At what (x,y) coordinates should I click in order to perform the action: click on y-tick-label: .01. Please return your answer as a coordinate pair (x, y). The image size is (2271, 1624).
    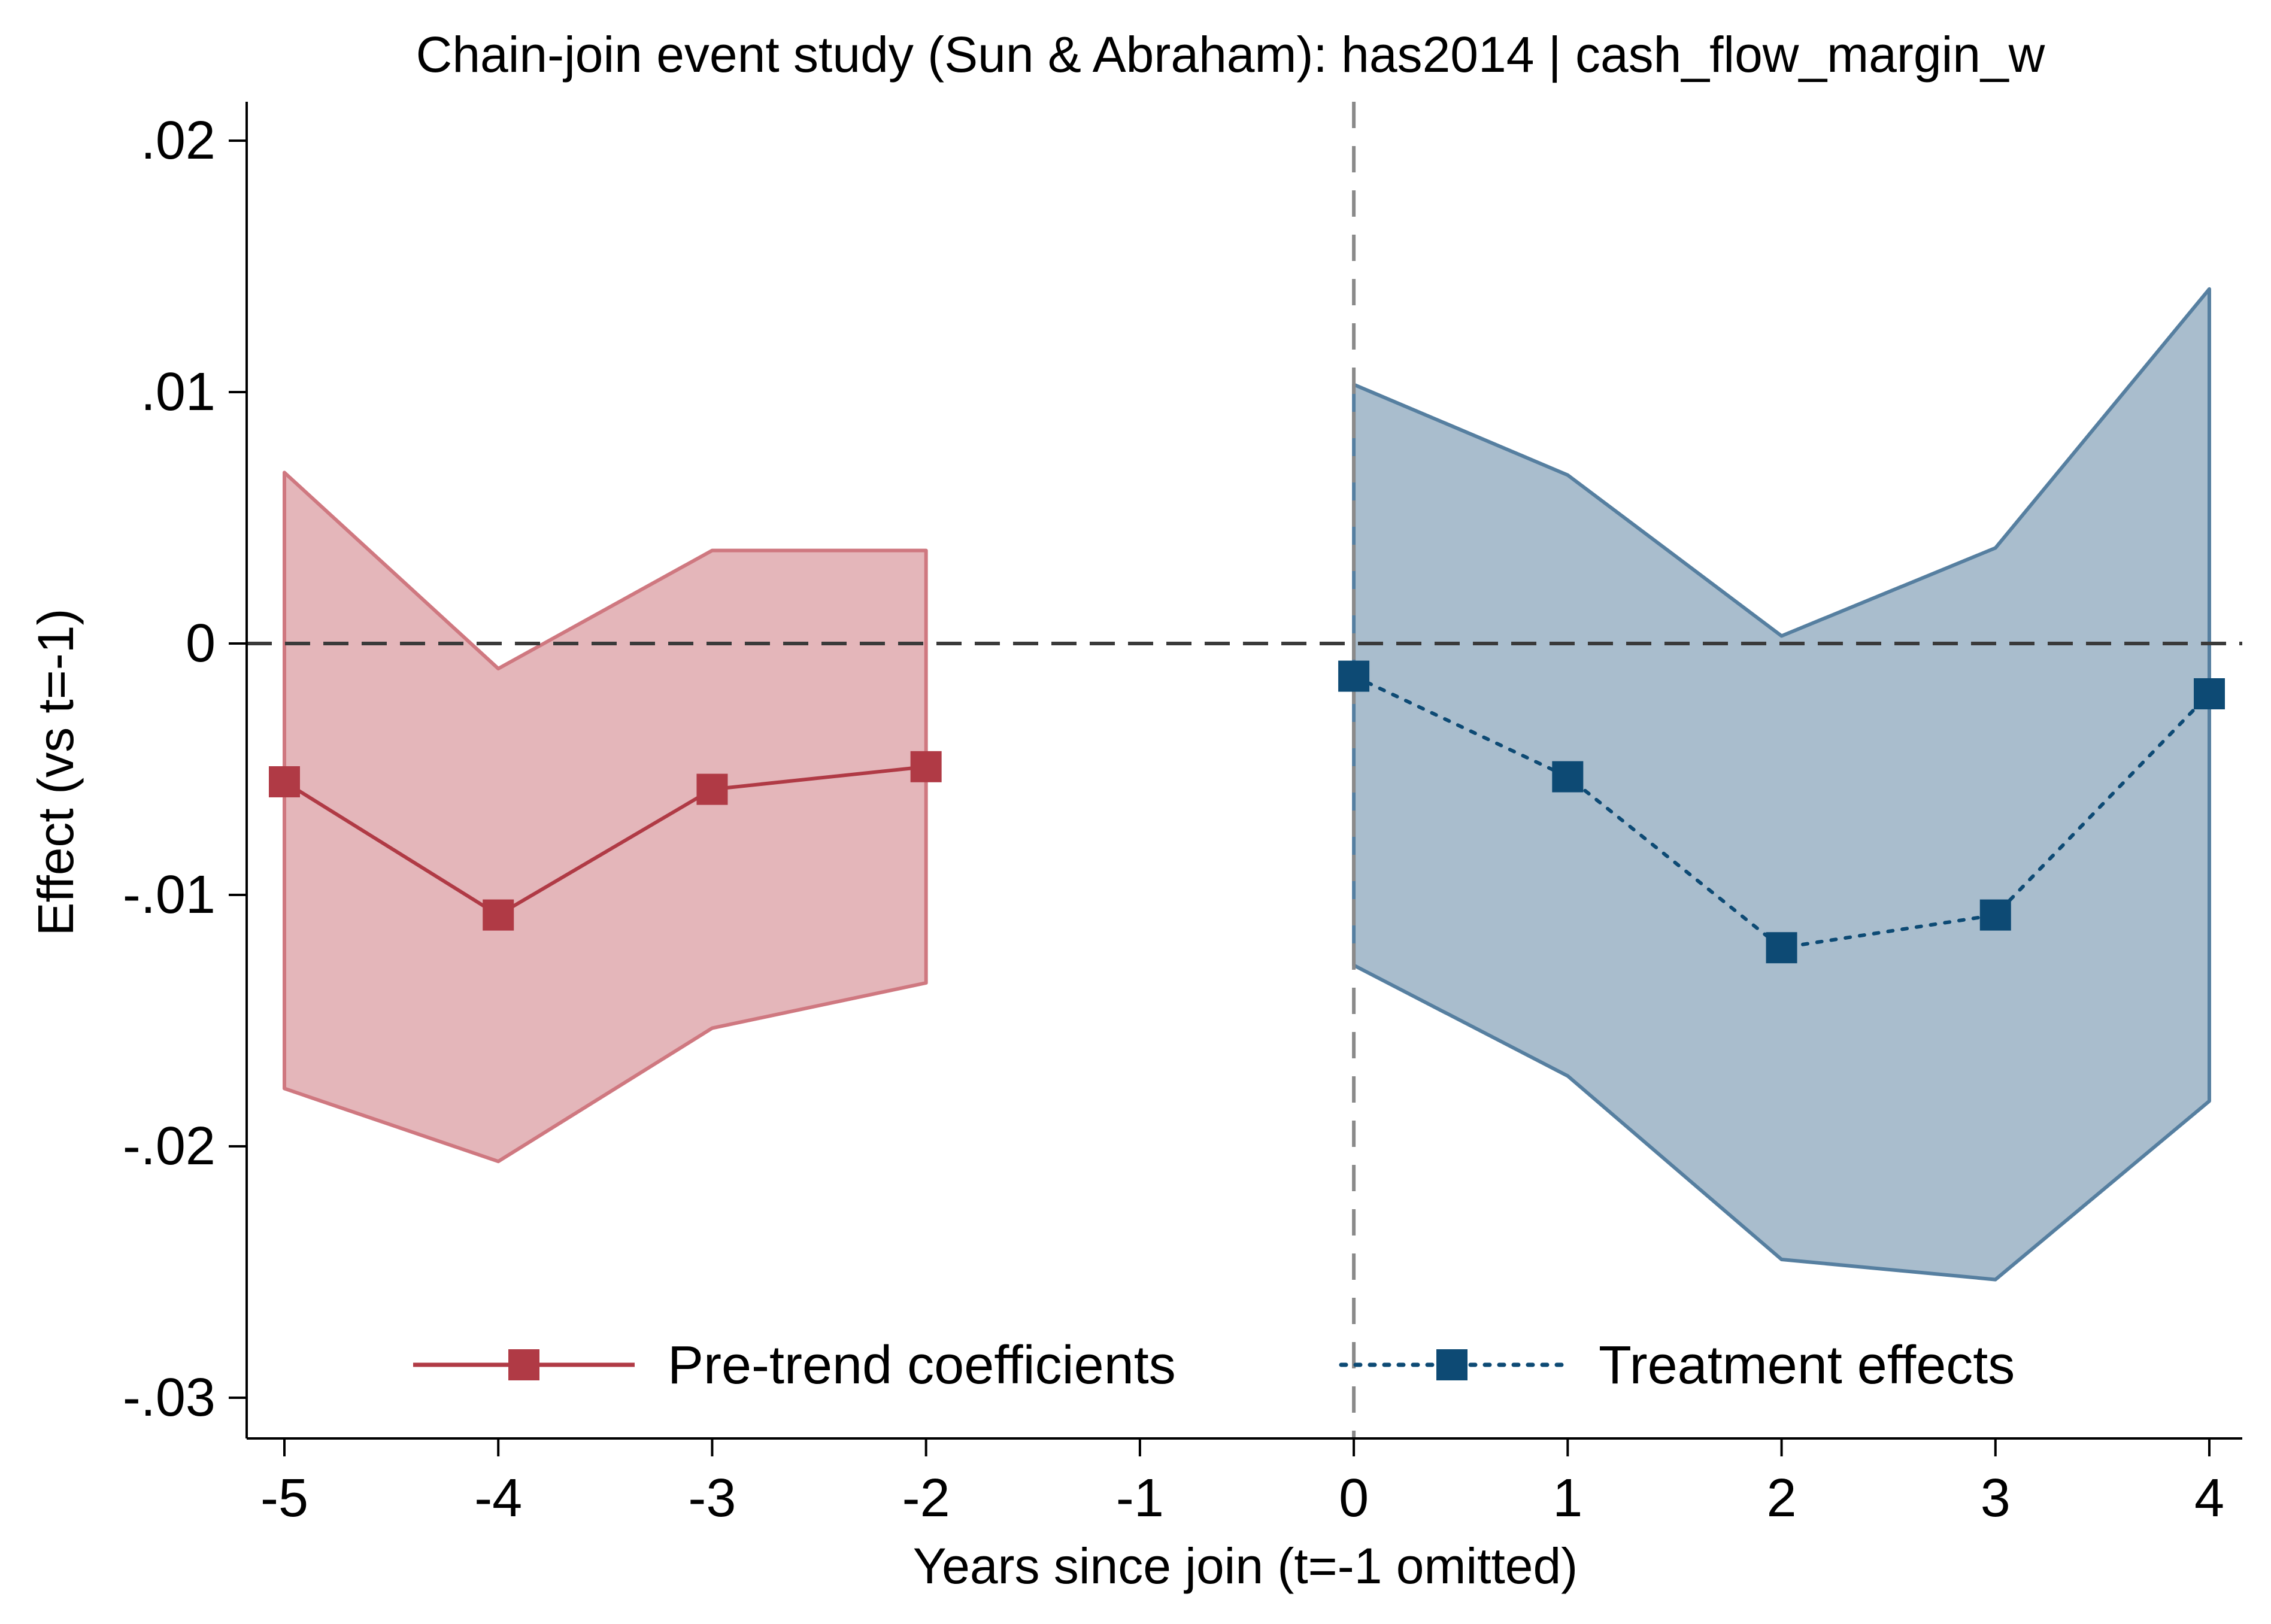
    Looking at the image, I should click on (178, 392).